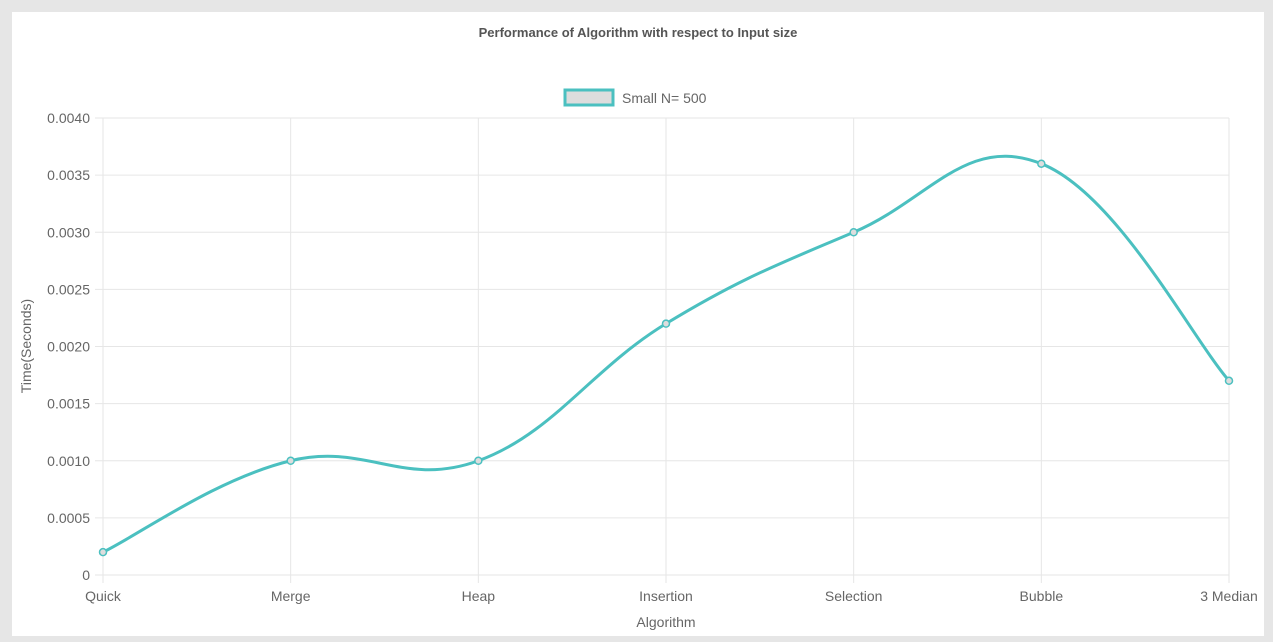 This screenshot has height=642, width=1273. Describe the element at coordinates (666, 596) in the screenshot. I see `x-tick-label: Insertion` at that location.